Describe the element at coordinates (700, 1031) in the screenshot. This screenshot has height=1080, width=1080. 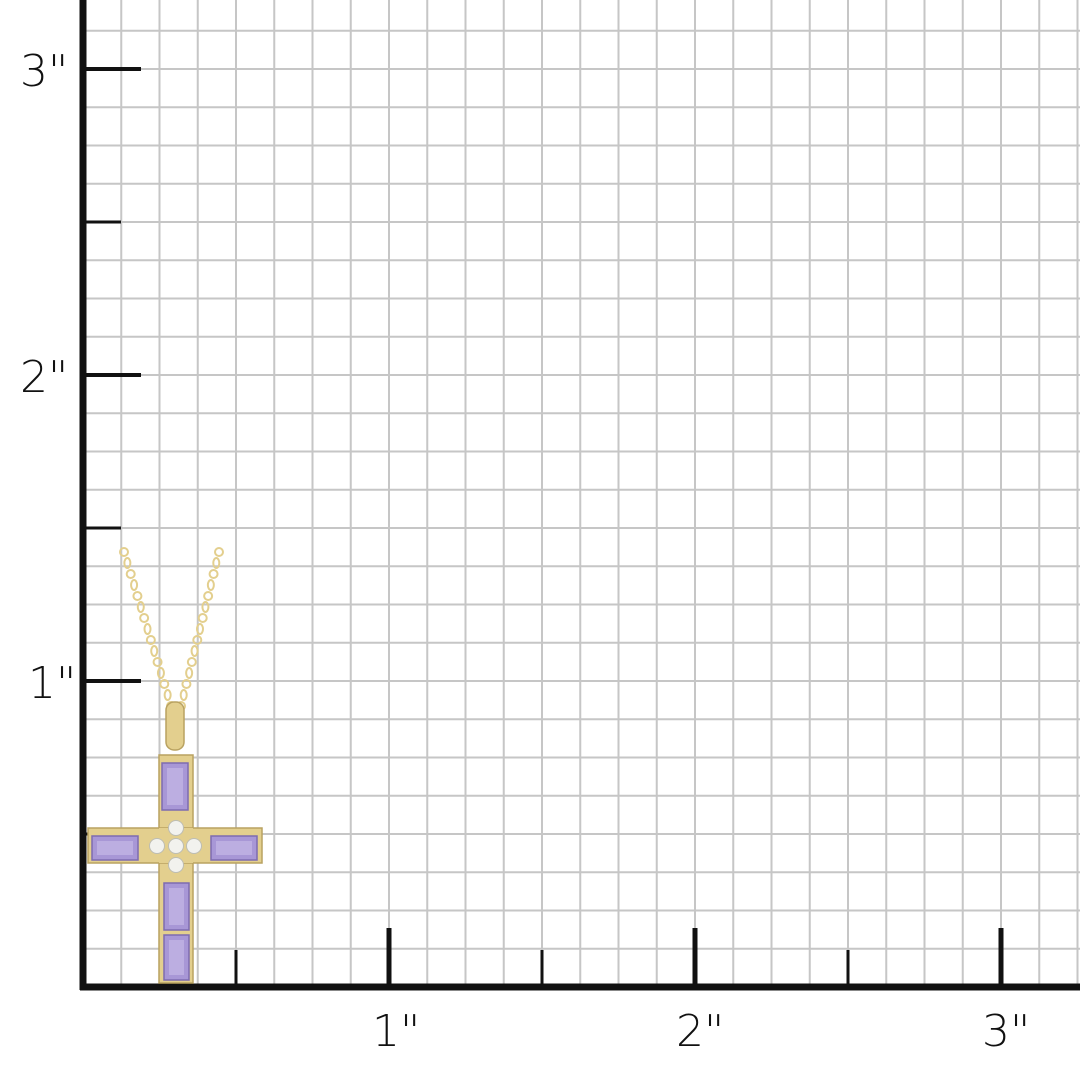
I see `x-label-2in: 2"` at that location.